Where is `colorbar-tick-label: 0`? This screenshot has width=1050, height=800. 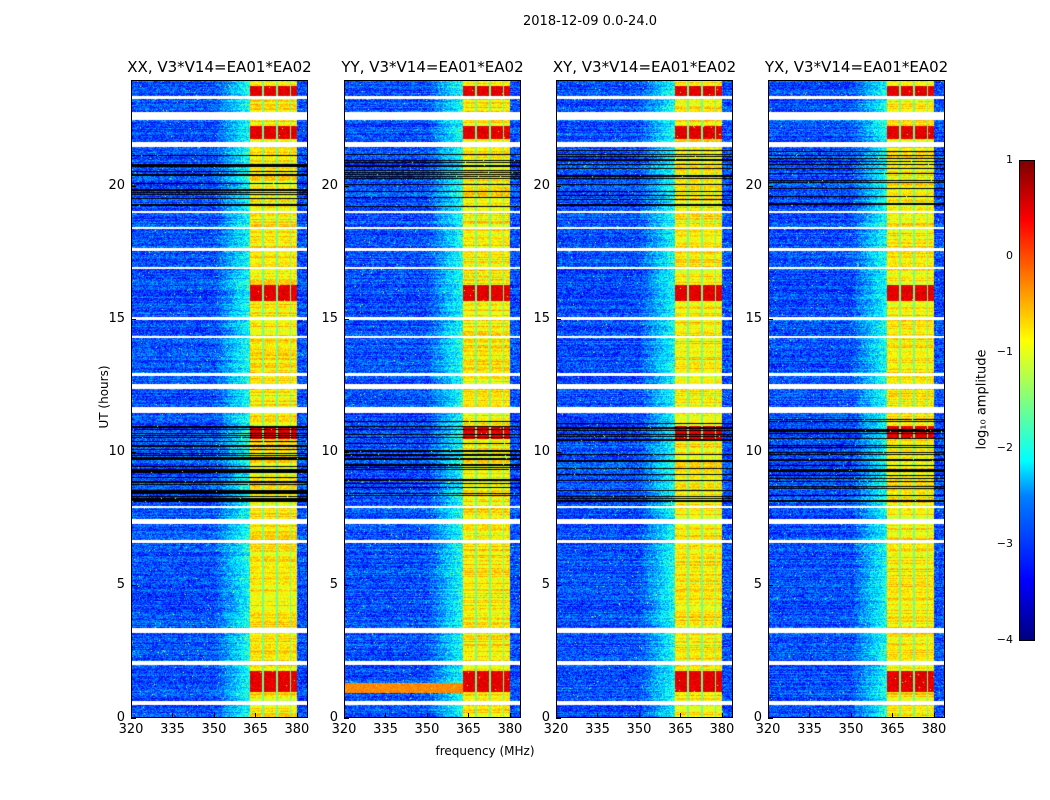 colorbar-tick-label: 0 is located at coordinates (1009, 255).